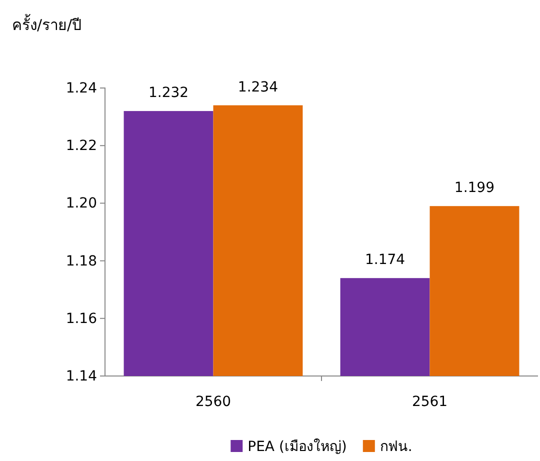  I want to click on legend-label: PEA (เมืองใหญ่), so click(297, 446).